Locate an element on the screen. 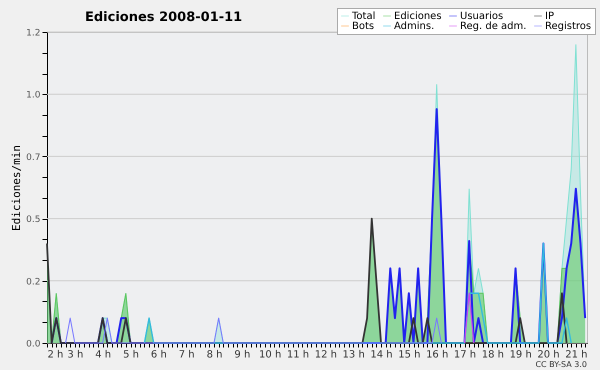 The image size is (600, 370). x-tick-label: 14 h is located at coordinates (381, 355).